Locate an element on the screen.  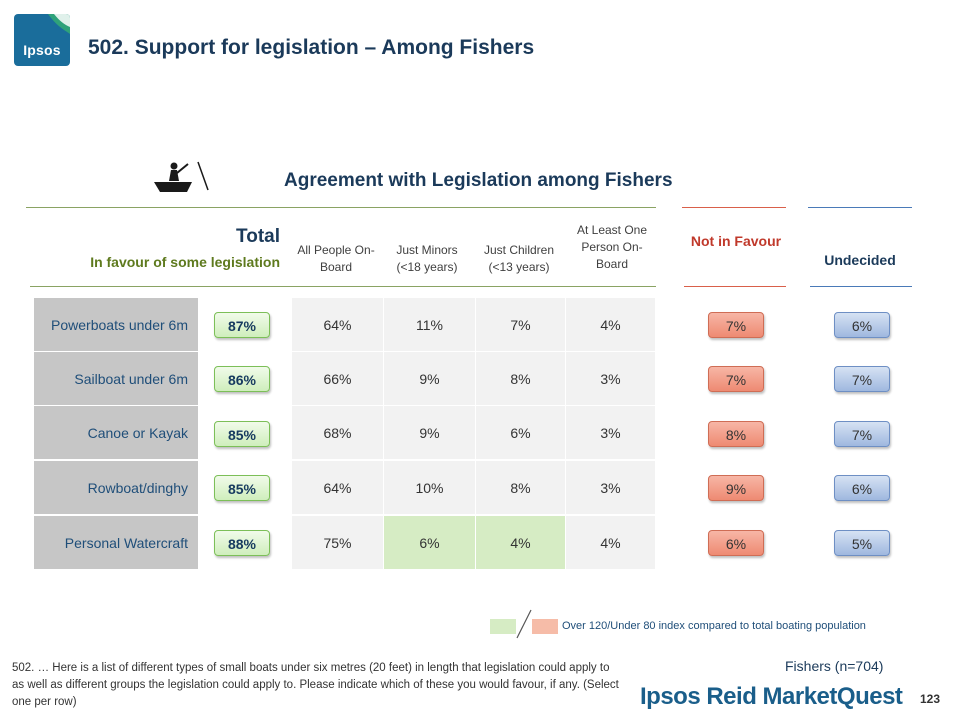
row-label: Rowboat/dinghy is located at coordinates (116, 488).